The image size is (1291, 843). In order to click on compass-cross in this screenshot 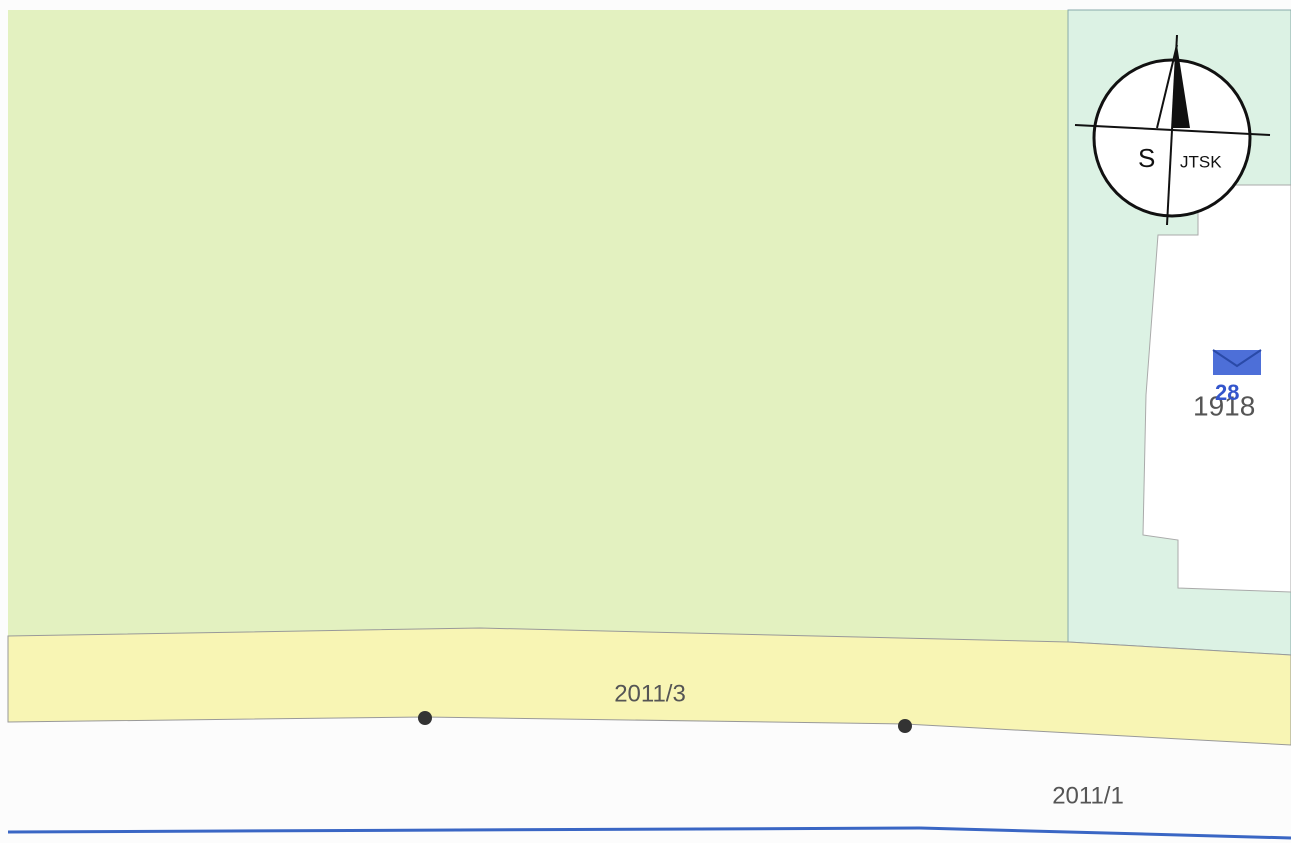, I will do `click(1172, 130)`.